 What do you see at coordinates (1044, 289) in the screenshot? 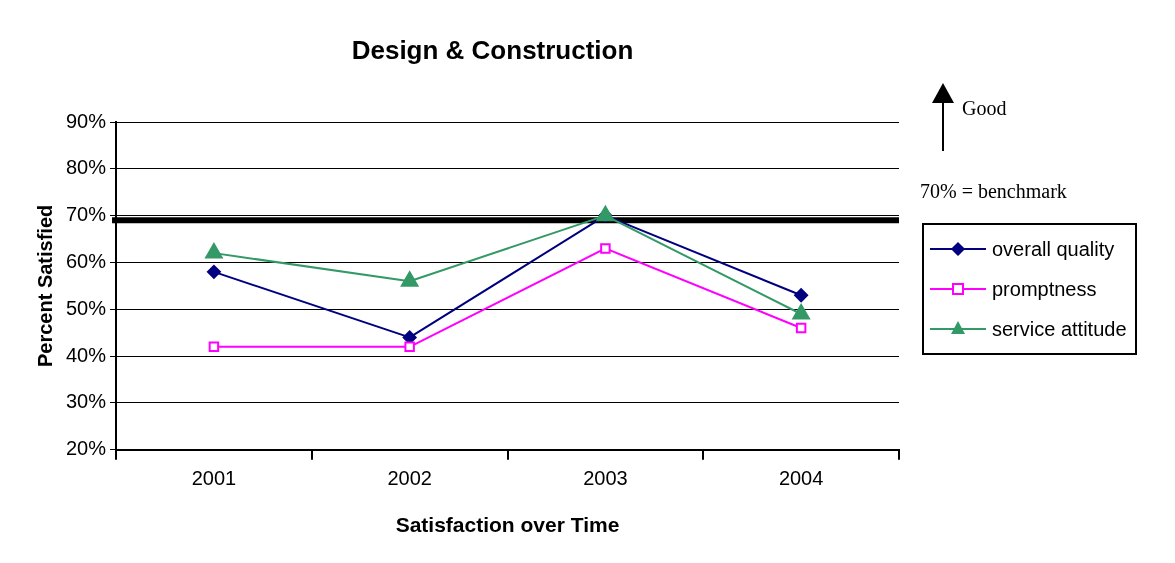
I see `legend-label: promptness` at bounding box center [1044, 289].